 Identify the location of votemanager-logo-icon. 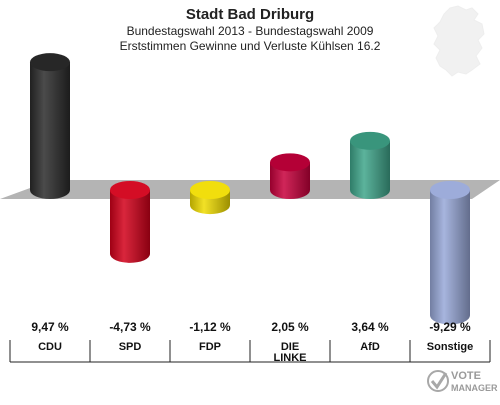
(438, 381).